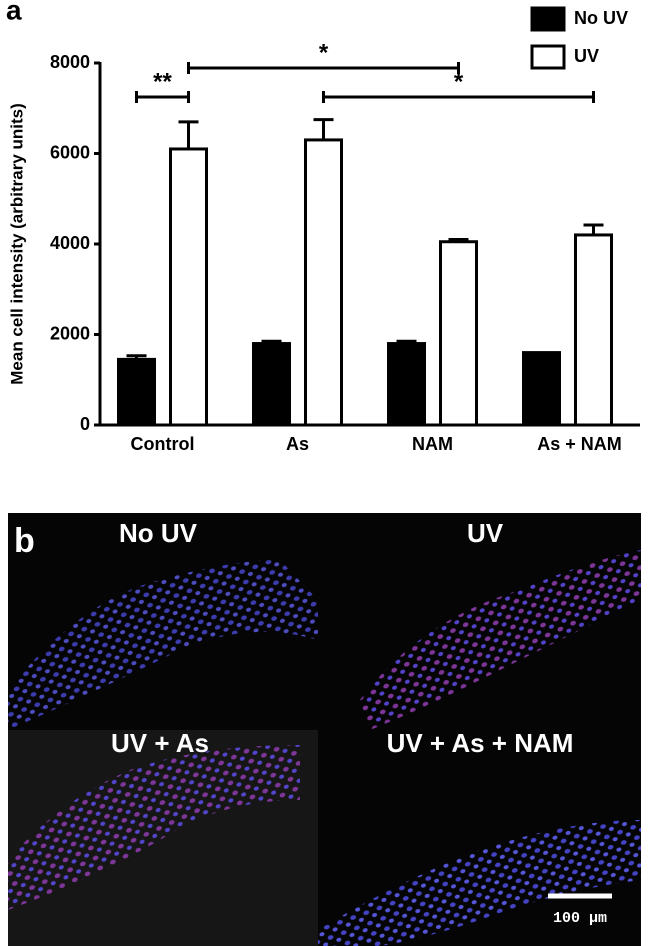 The height and width of the screenshot is (946, 649). I want to click on significance-label: **, so click(162, 81).